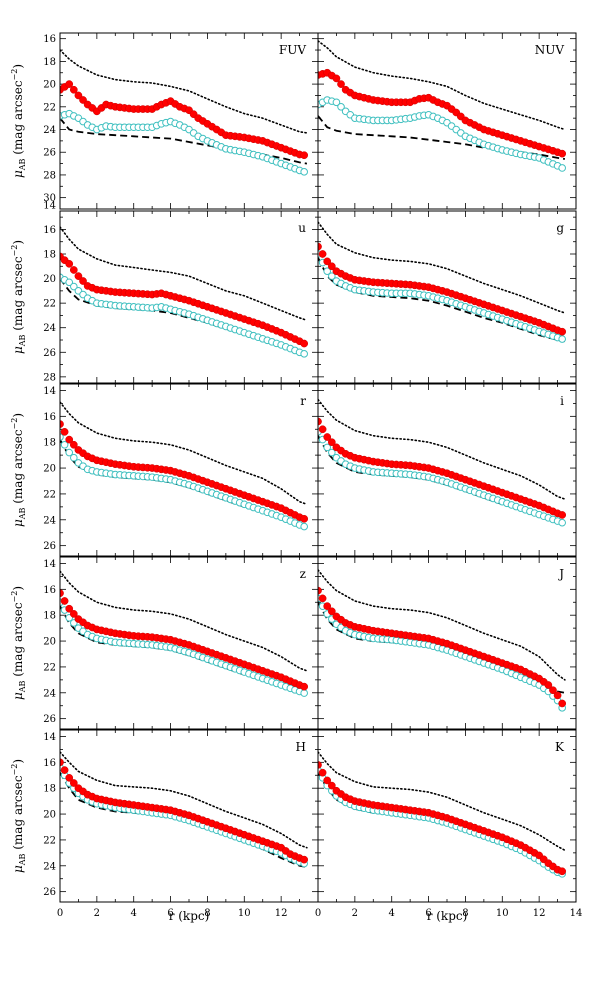  What do you see at coordinates (550, 50) in the screenshot?
I see `band-label-NUV: NUV` at bounding box center [550, 50].